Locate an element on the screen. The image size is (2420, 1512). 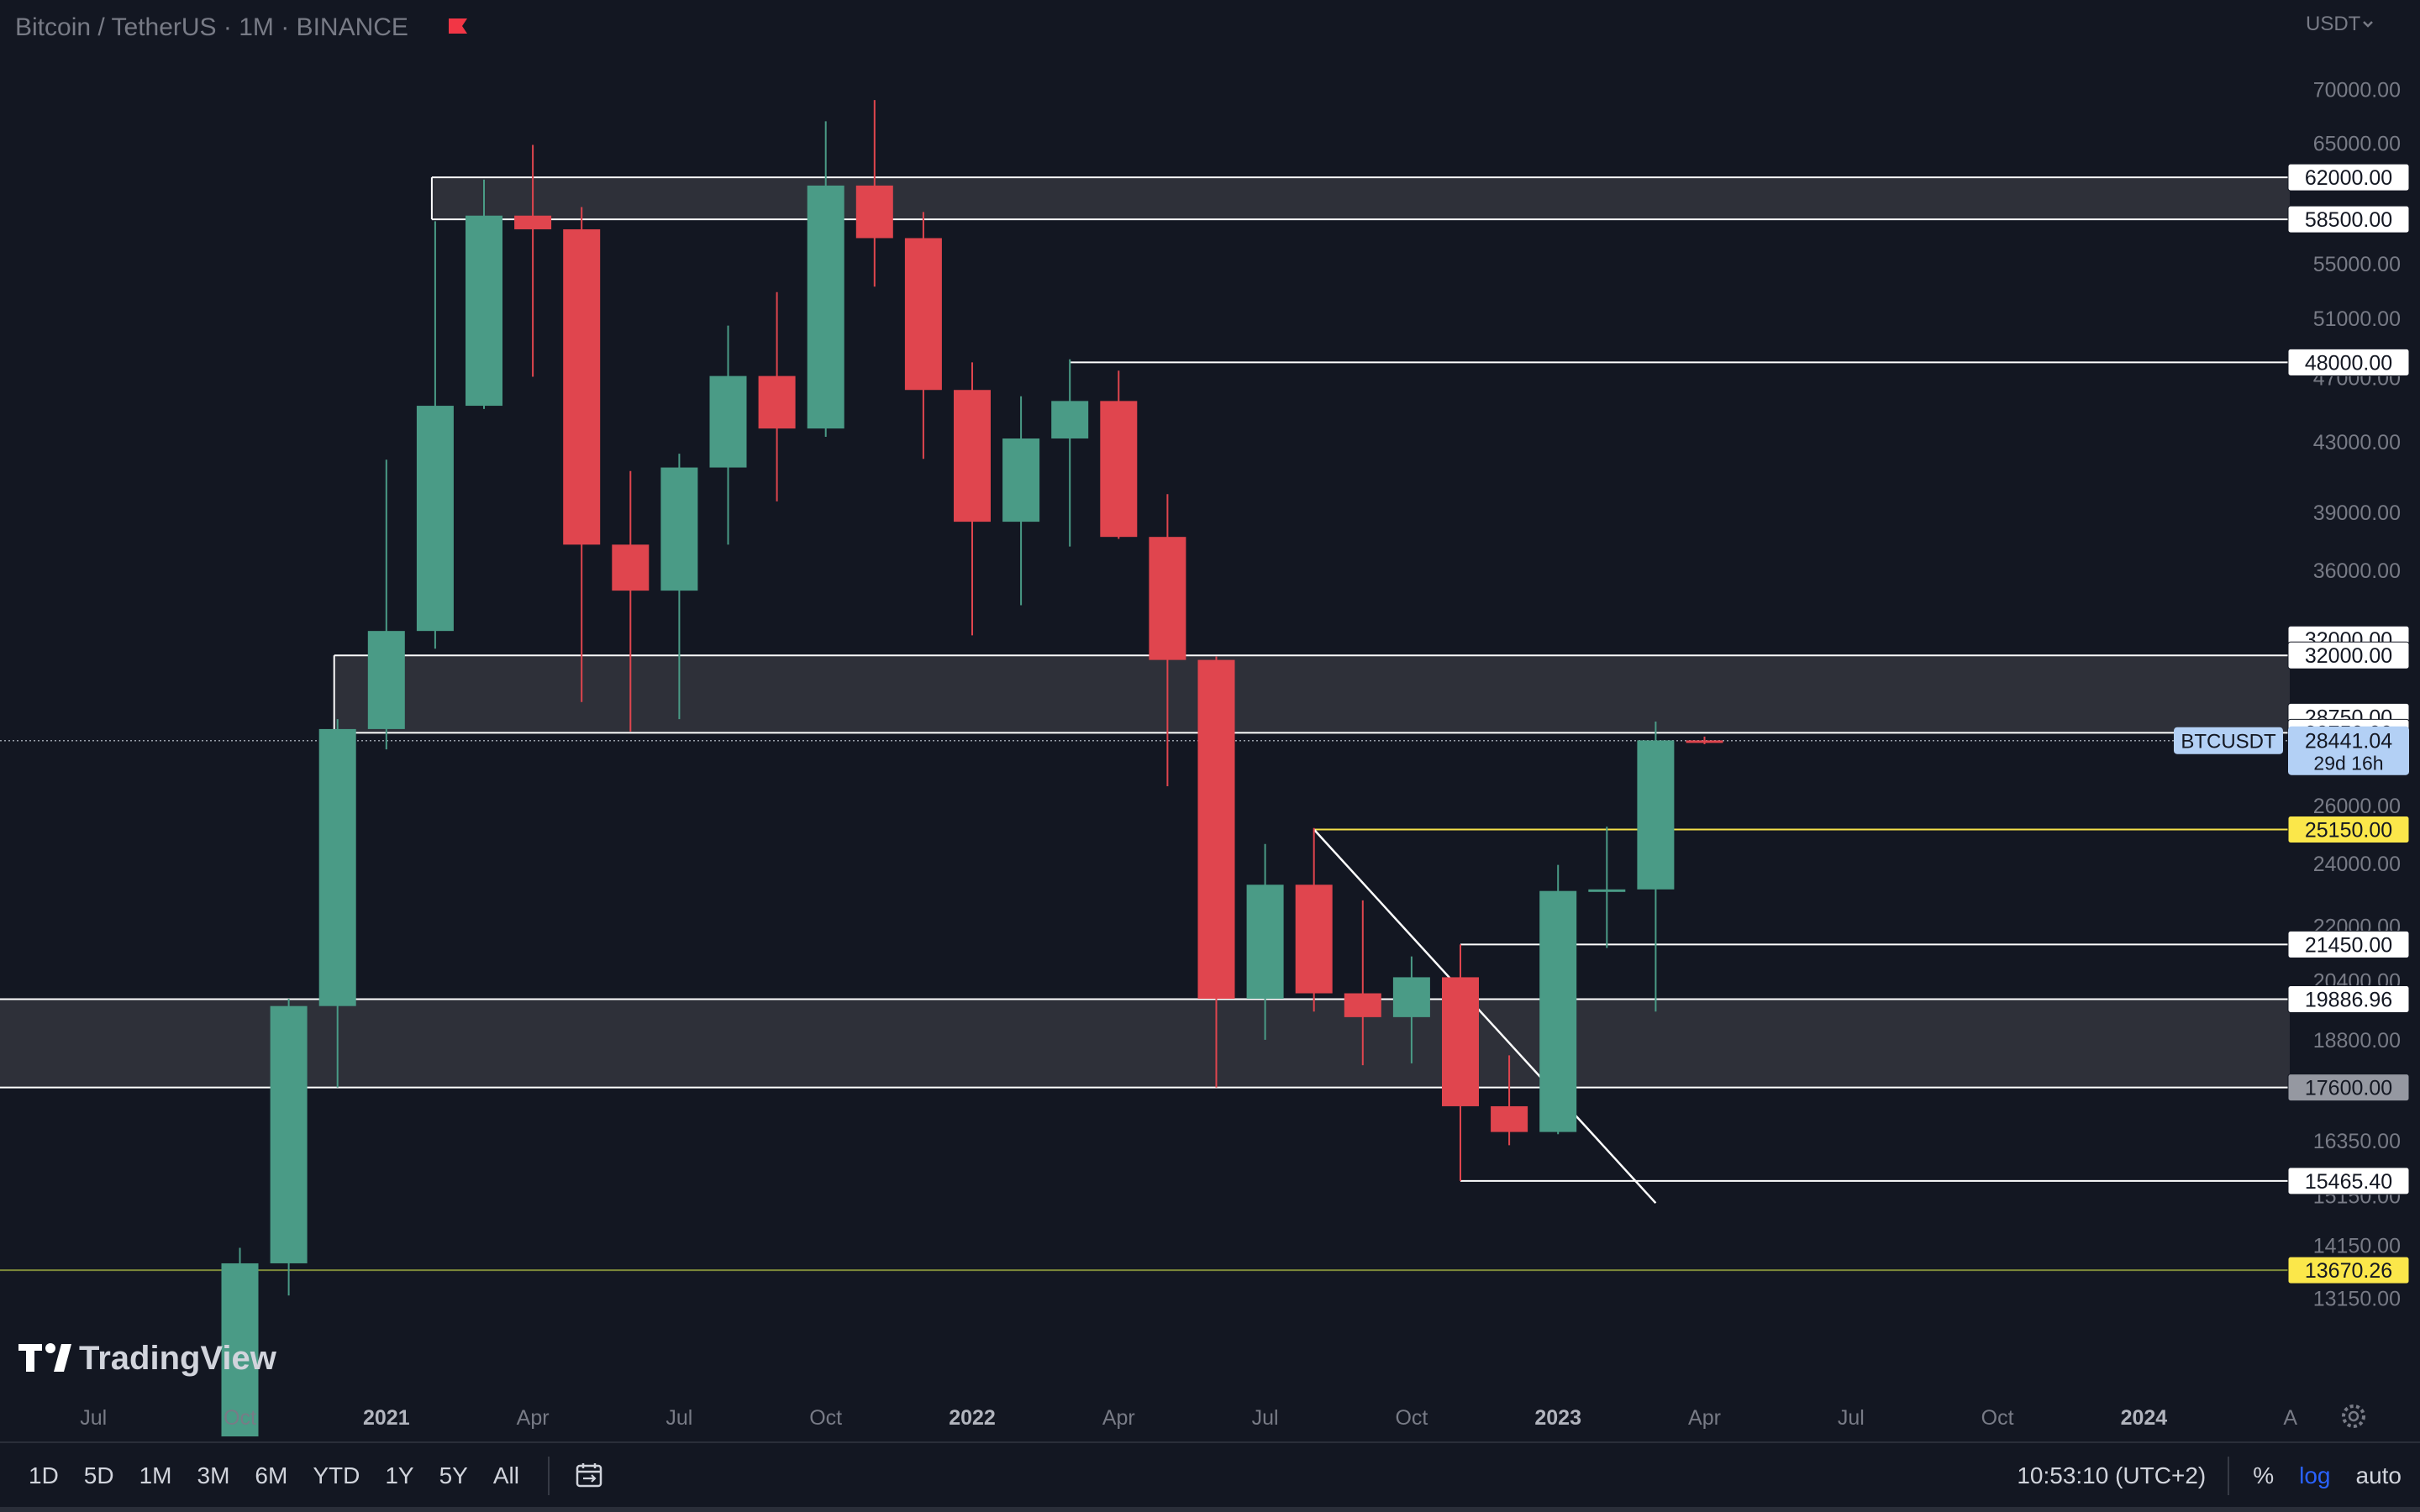
gear-icon is located at coordinates (2353, 1416).